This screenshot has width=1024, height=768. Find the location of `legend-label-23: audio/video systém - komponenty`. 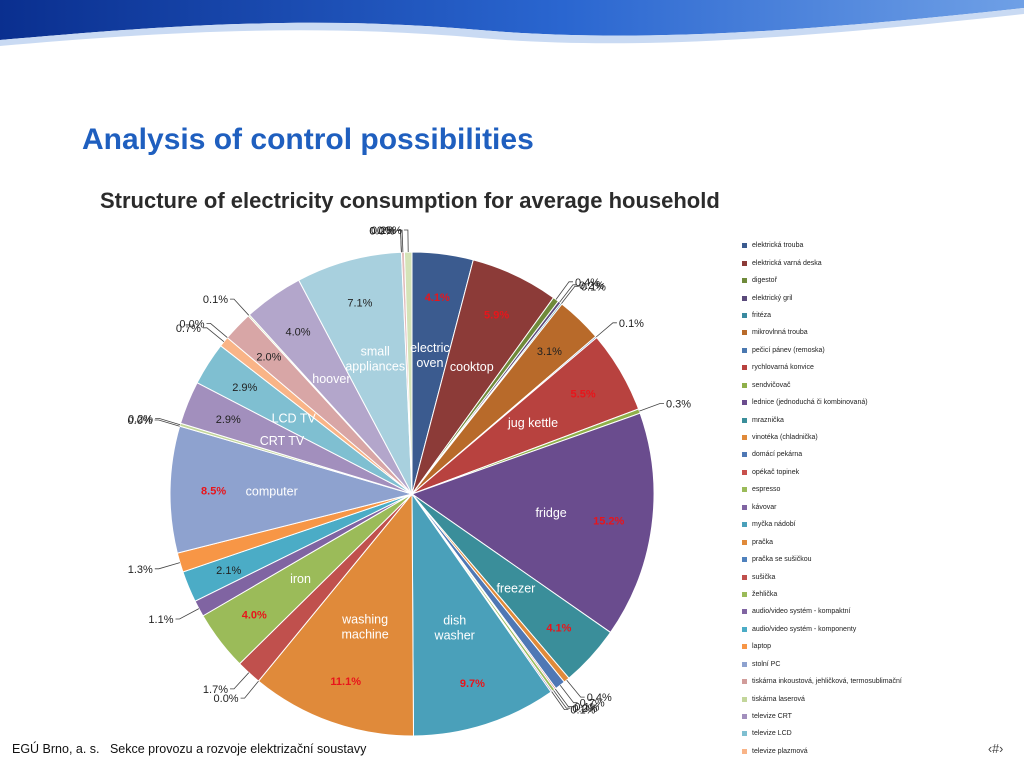

legend-label-23: audio/video systém - komponenty is located at coordinates (804, 629).